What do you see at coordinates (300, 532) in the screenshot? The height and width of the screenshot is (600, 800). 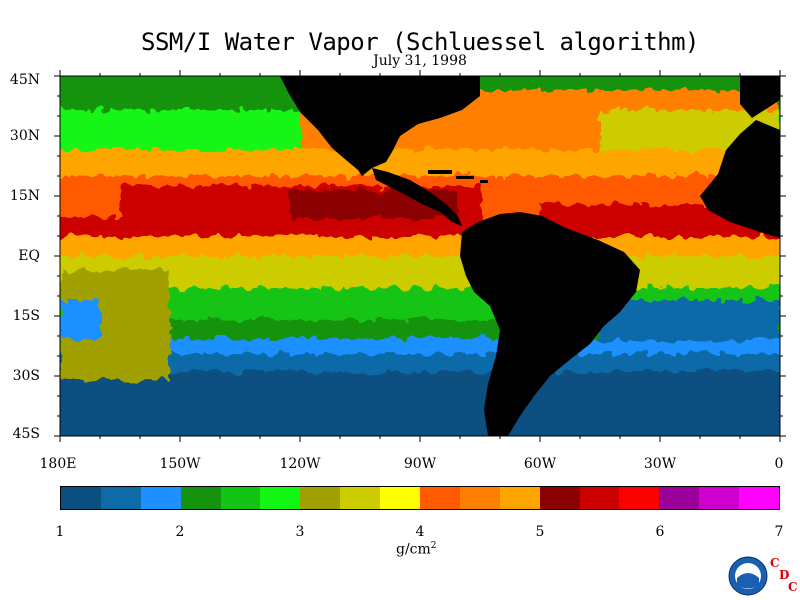 I see `colorbar-tick-3: 3` at bounding box center [300, 532].